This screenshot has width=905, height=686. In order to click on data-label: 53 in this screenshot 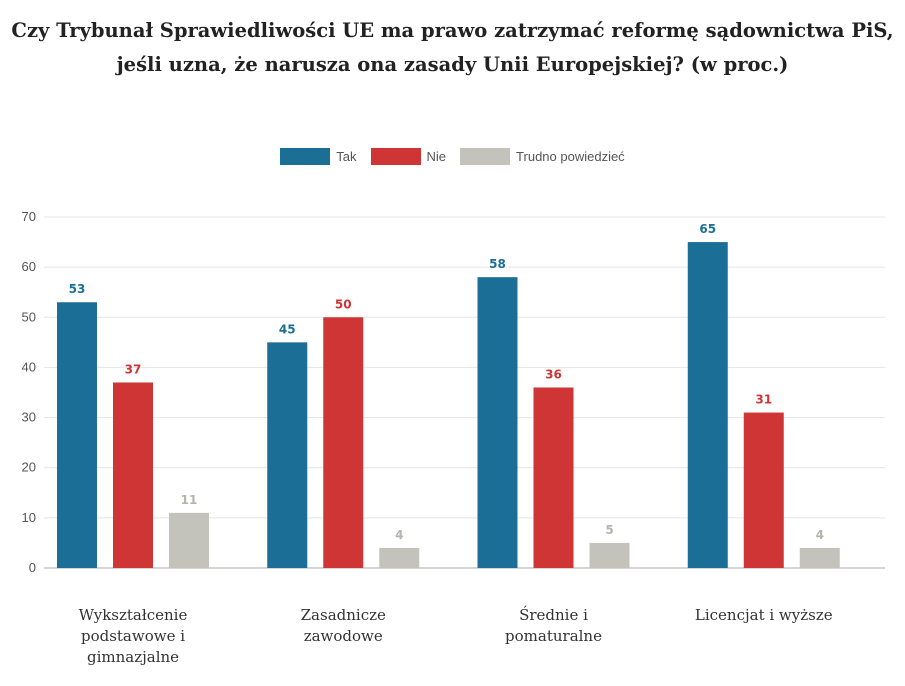, I will do `click(77, 289)`.